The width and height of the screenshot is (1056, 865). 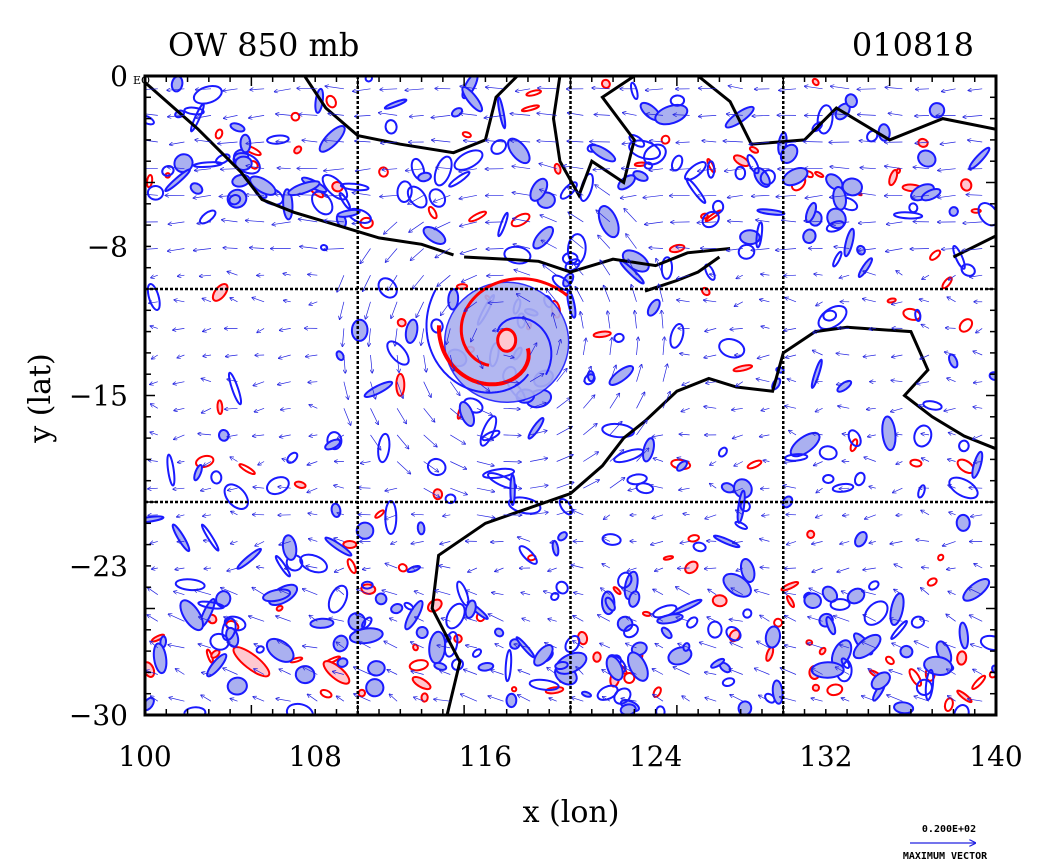 I want to click on y-tick-label: −15, so click(x=98, y=396).